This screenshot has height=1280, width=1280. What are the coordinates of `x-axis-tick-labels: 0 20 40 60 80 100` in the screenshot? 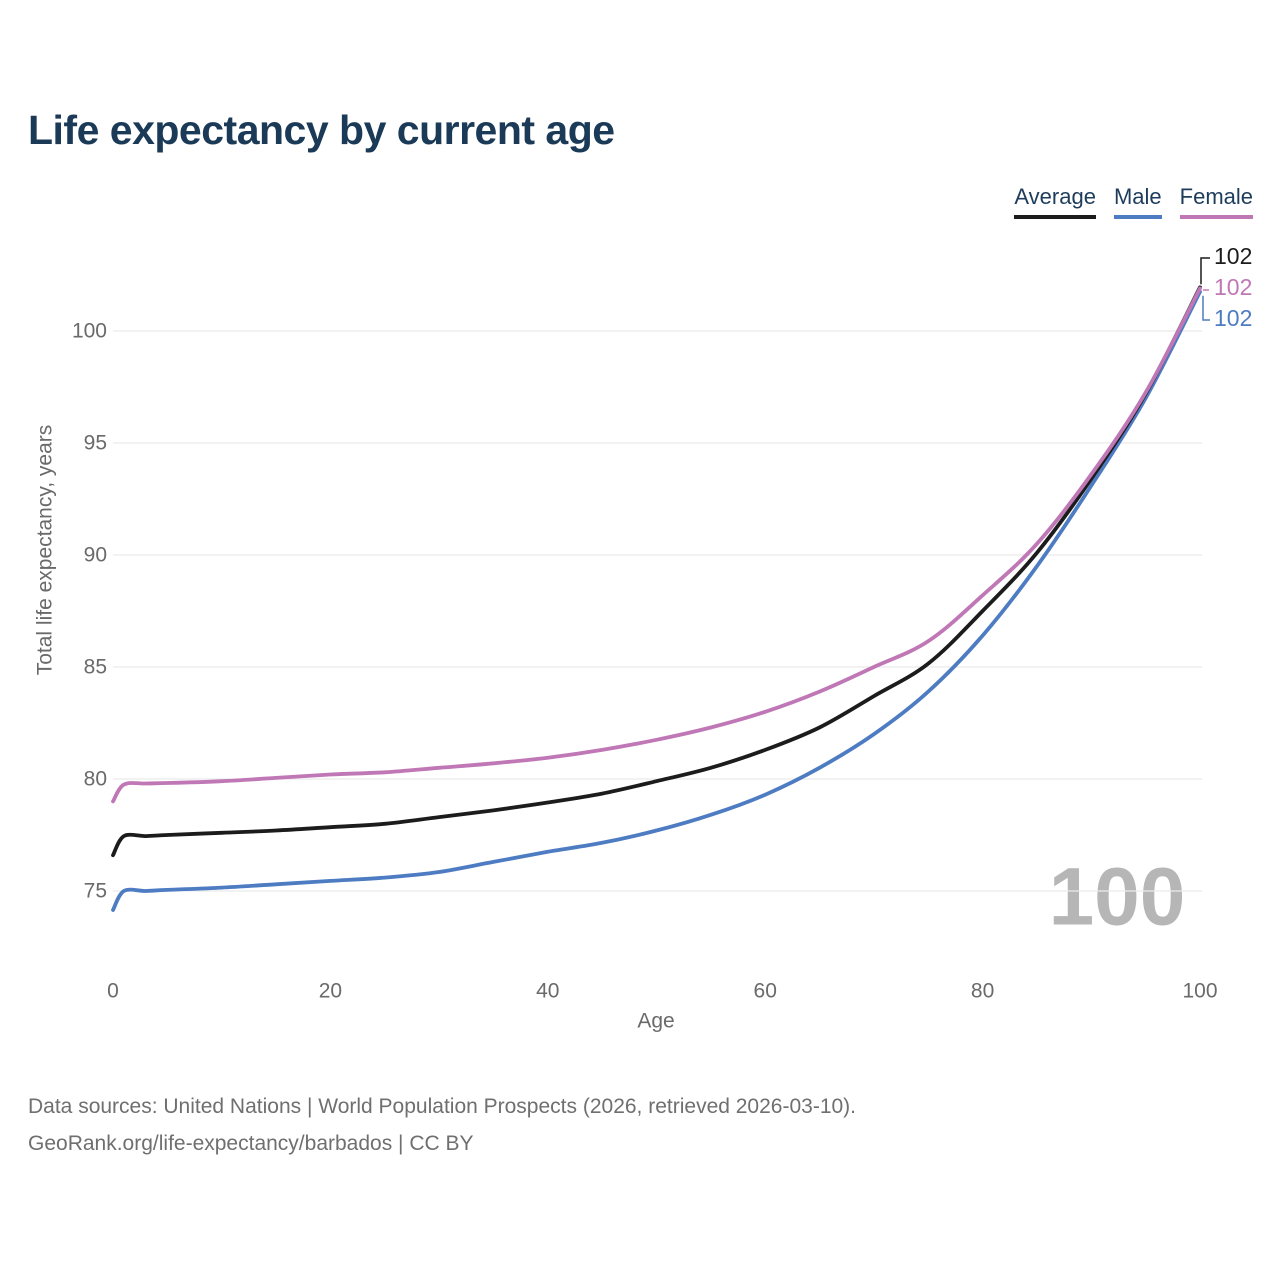 It's located at (662, 991).